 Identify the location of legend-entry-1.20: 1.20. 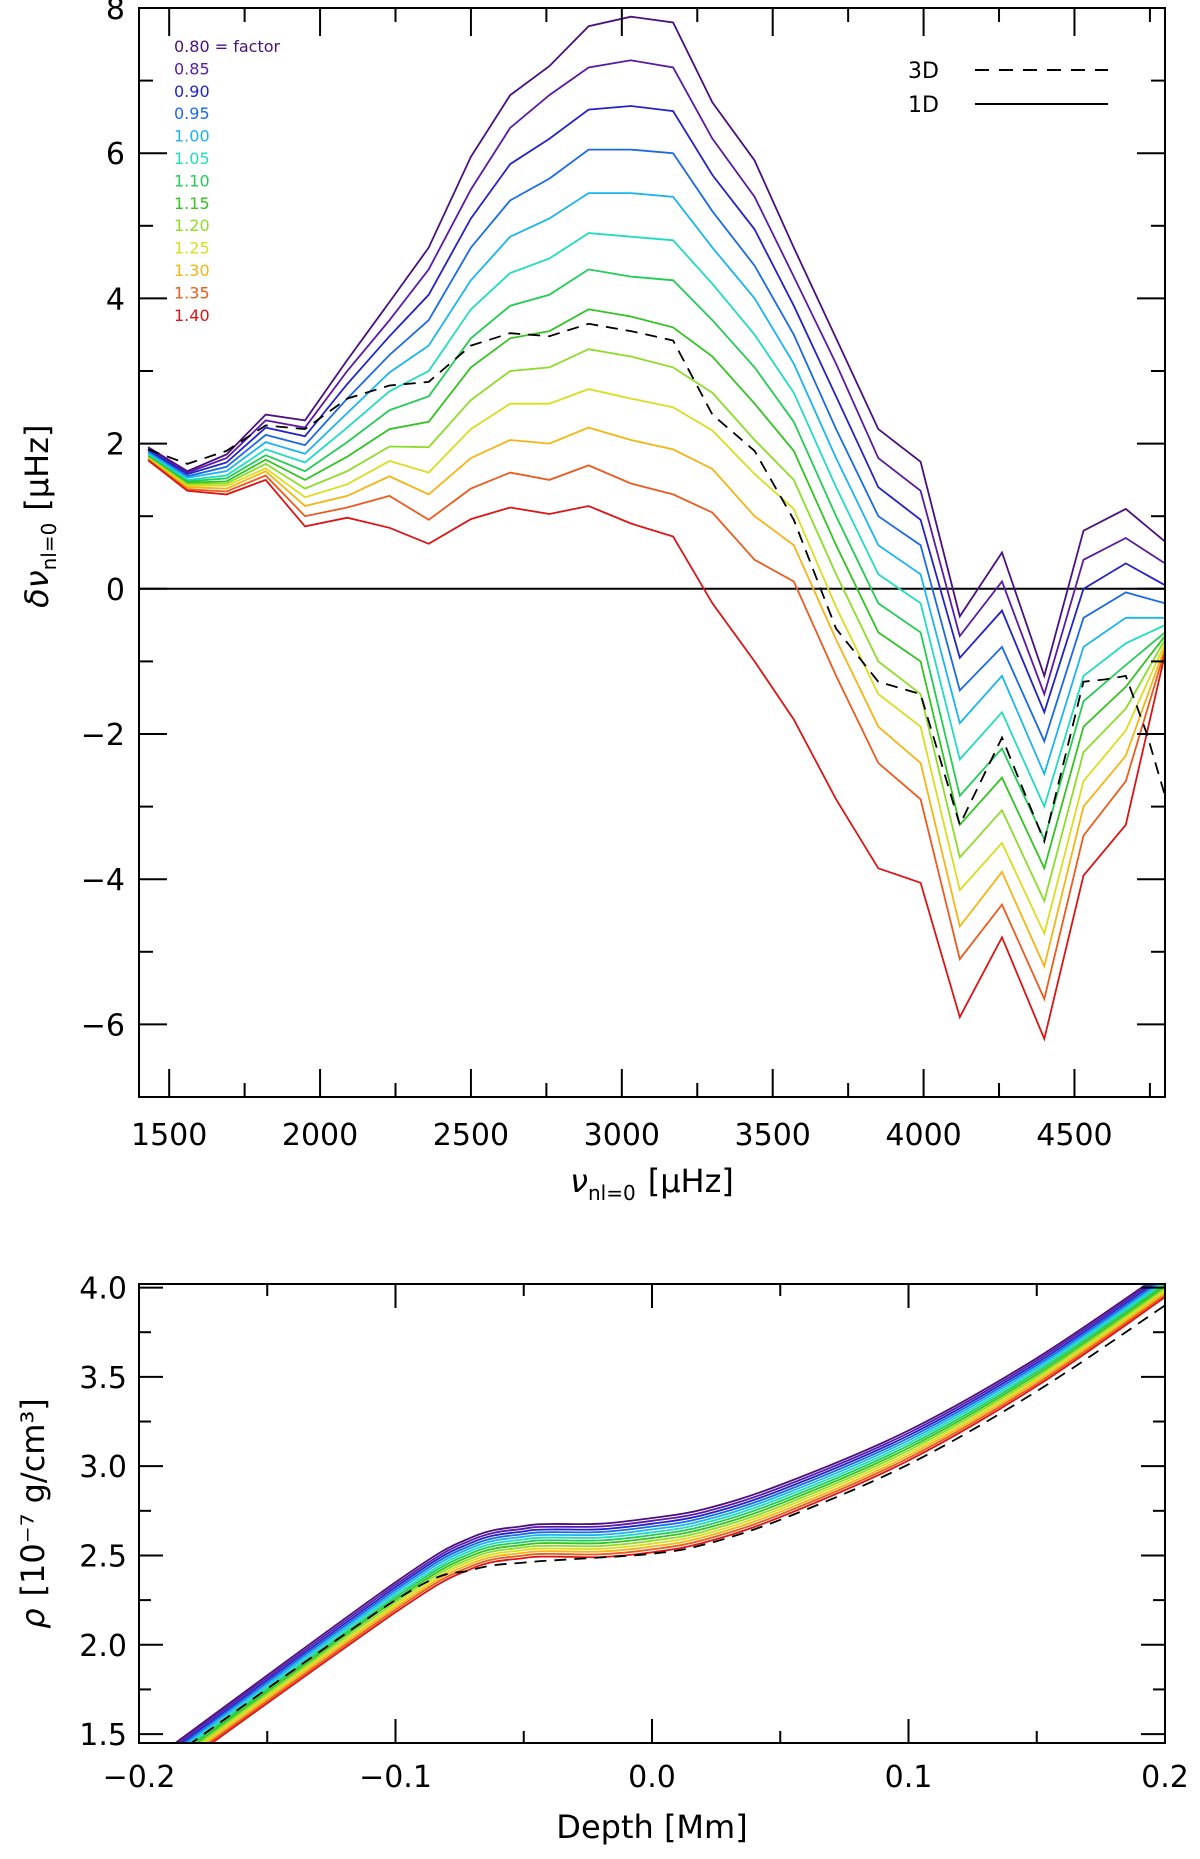
(192, 225).